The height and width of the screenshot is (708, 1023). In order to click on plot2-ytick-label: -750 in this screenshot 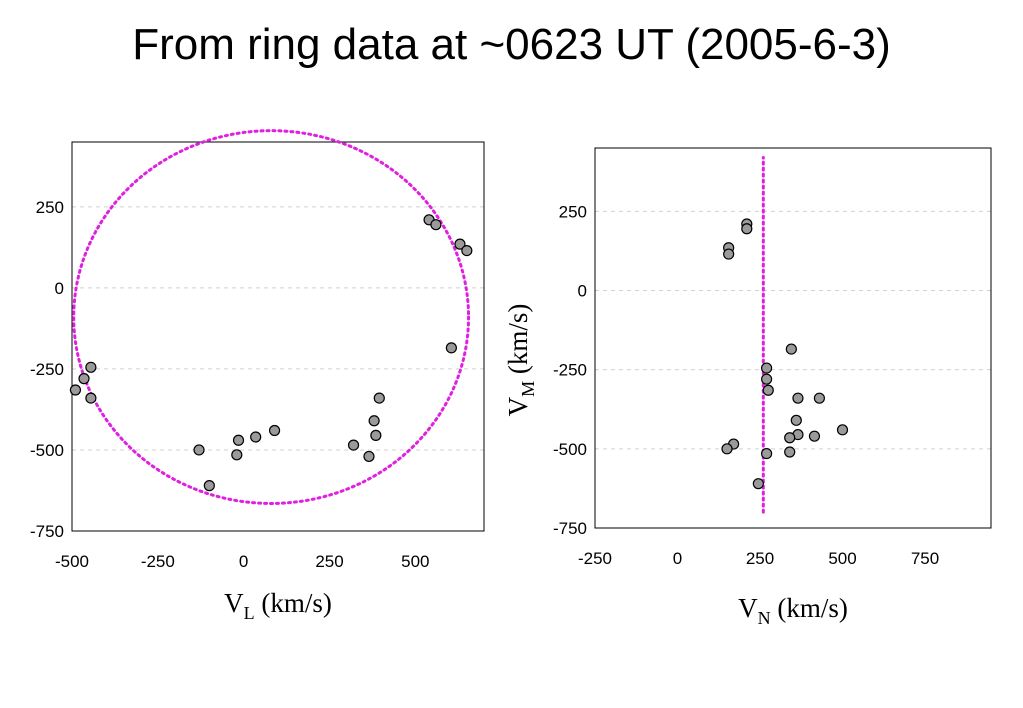, I will do `click(570, 528)`.